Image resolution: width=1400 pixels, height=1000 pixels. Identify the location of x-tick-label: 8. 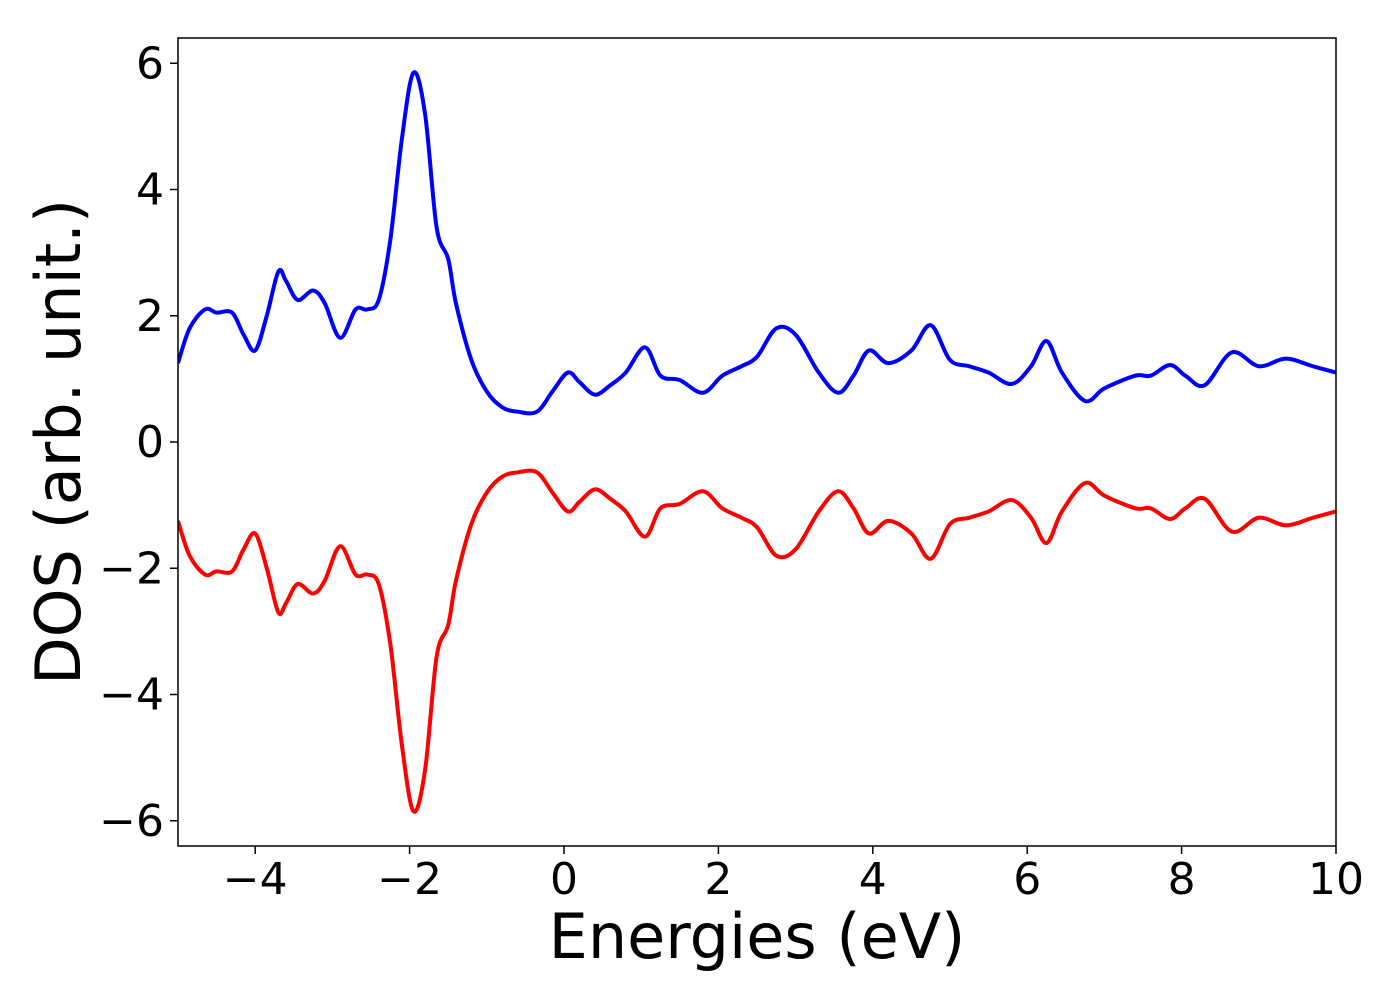
(1182, 879).